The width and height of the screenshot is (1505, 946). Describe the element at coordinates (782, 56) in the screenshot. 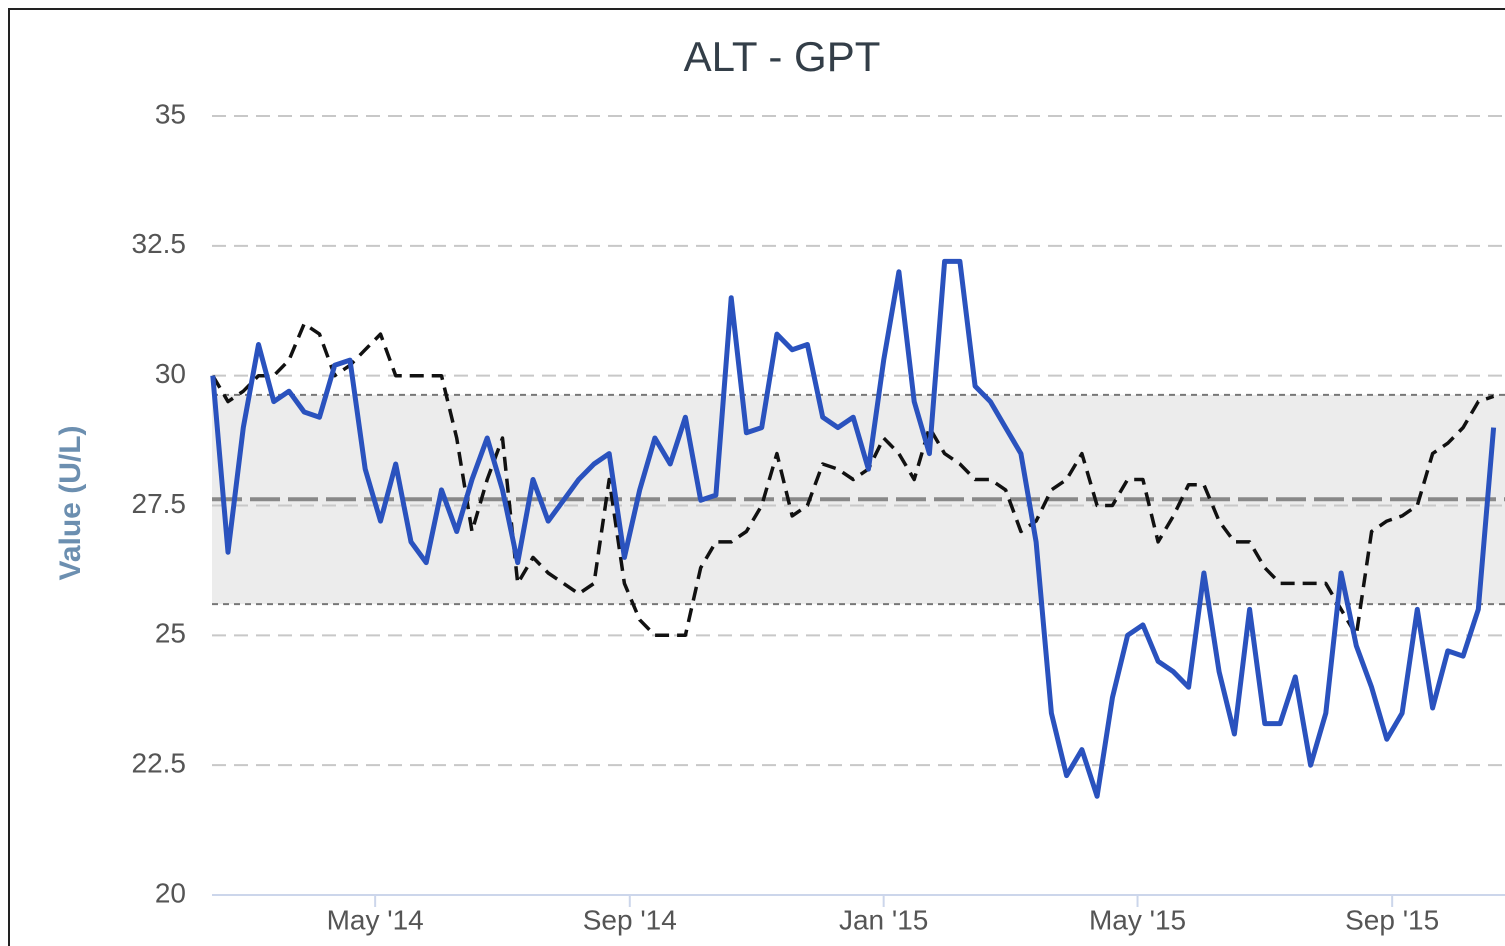

I see `chart-title: ALT - GPT` at that location.